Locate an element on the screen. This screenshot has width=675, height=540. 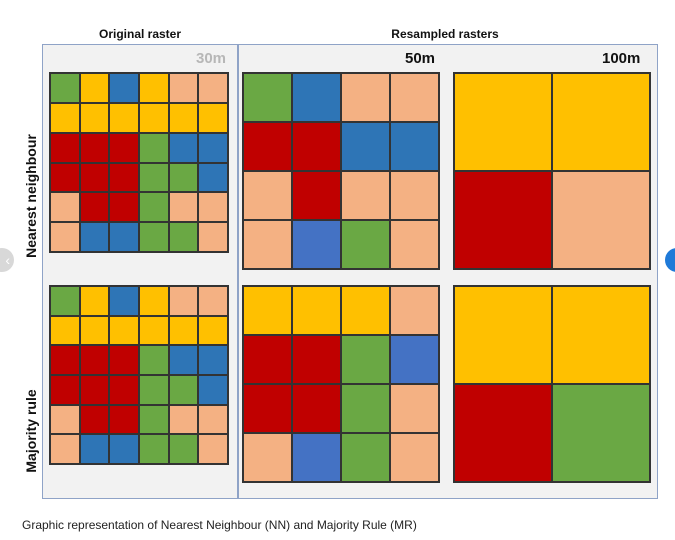
grid-original-mr is located at coordinates (139, 375).